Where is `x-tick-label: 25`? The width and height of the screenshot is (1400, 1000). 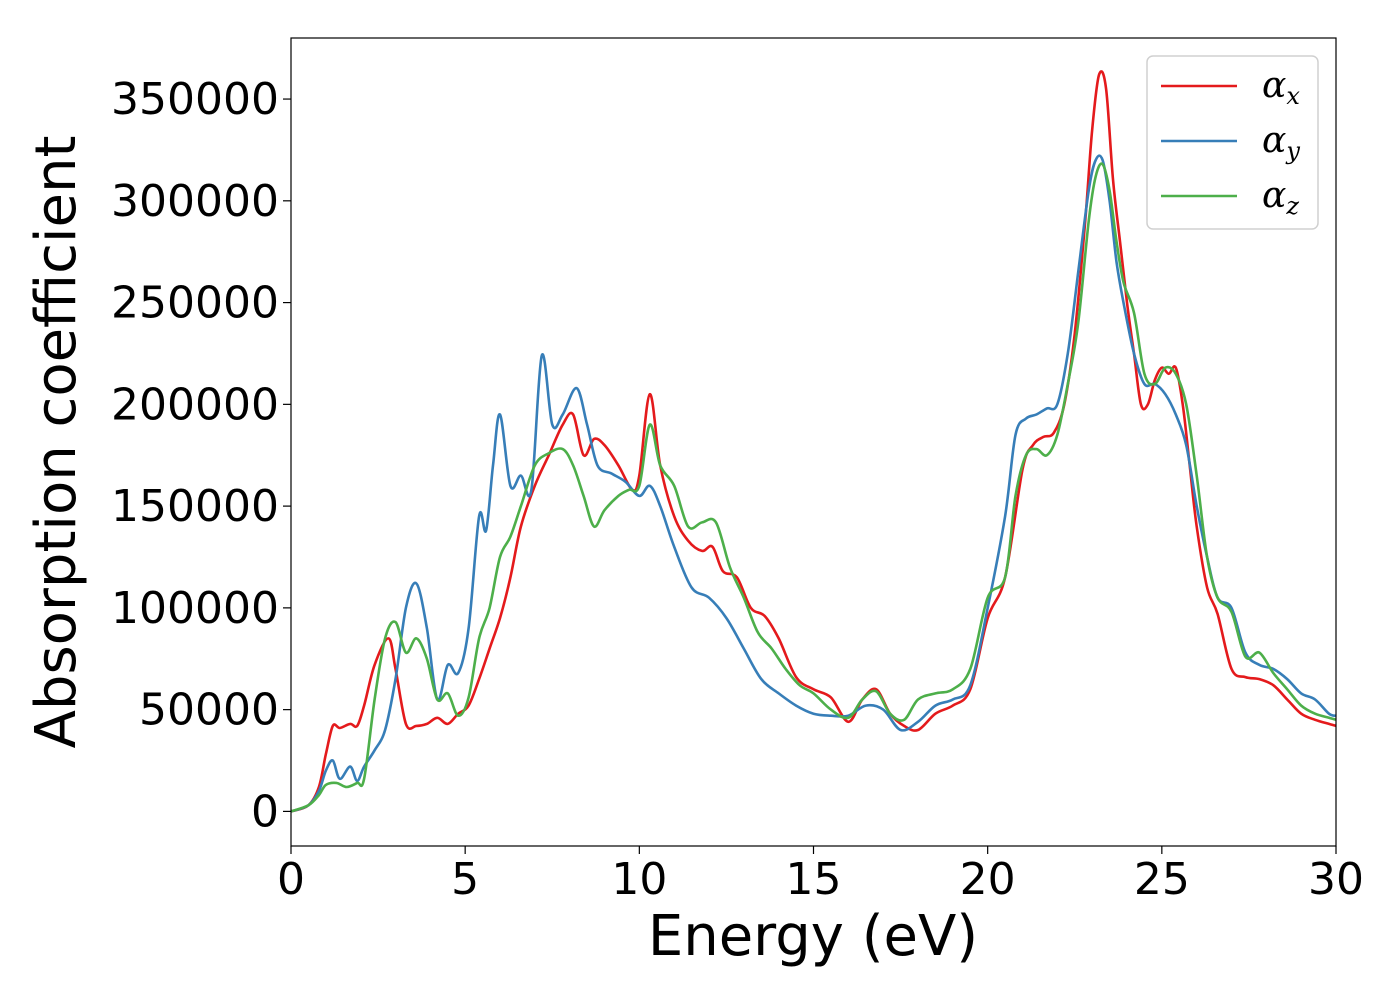 x-tick-label: 25 is located at coordinates (1162, 879).